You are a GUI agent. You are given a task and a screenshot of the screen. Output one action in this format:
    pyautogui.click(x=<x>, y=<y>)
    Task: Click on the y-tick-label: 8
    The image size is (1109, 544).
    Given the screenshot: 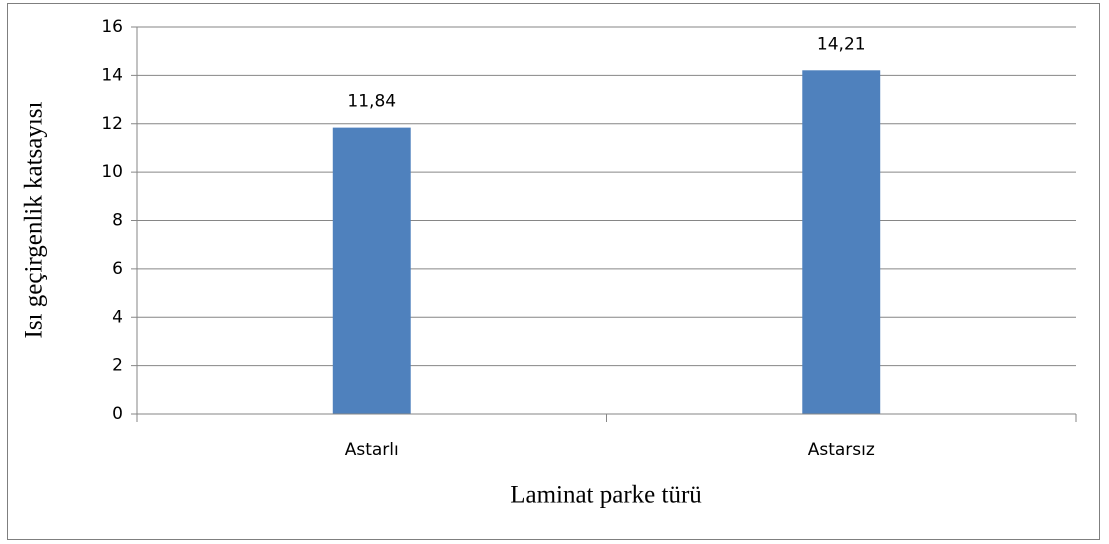 What is the action you would take?
    pyautogui.click(x=117, y=221)
    